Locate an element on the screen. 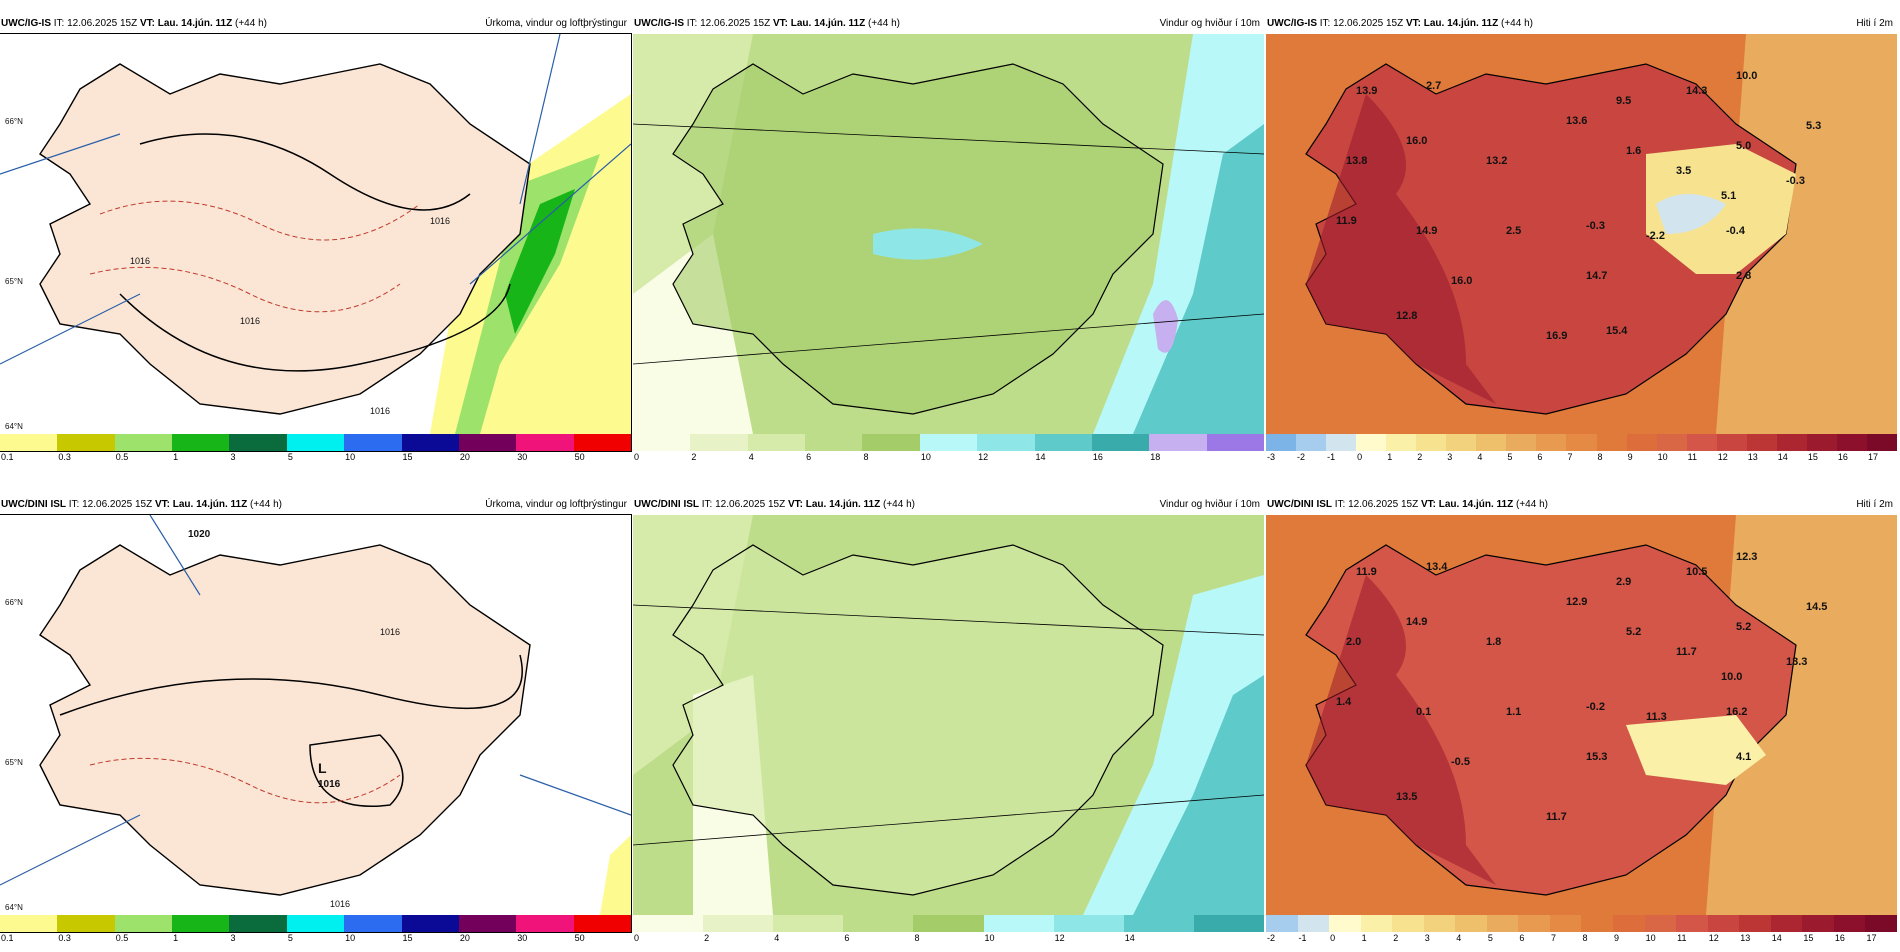  temperature-label: -2.2 is located at coordinates (1655, 236).